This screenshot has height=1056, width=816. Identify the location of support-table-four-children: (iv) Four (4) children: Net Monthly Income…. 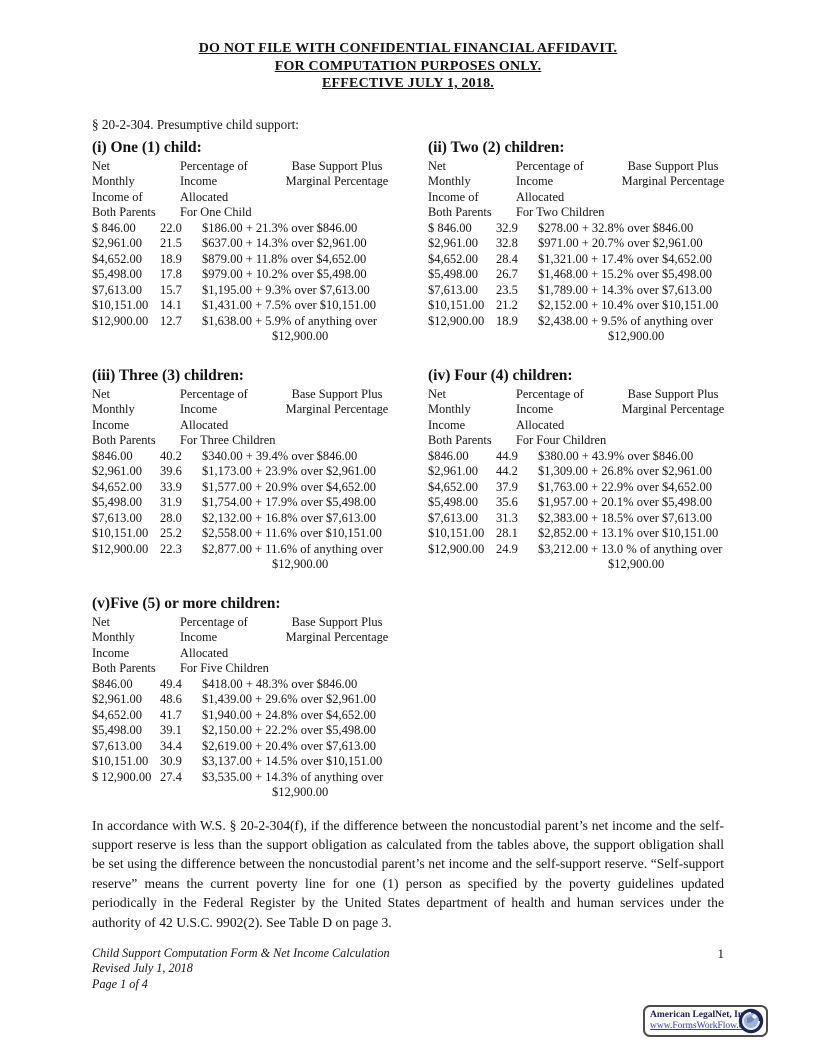
(596, 469).